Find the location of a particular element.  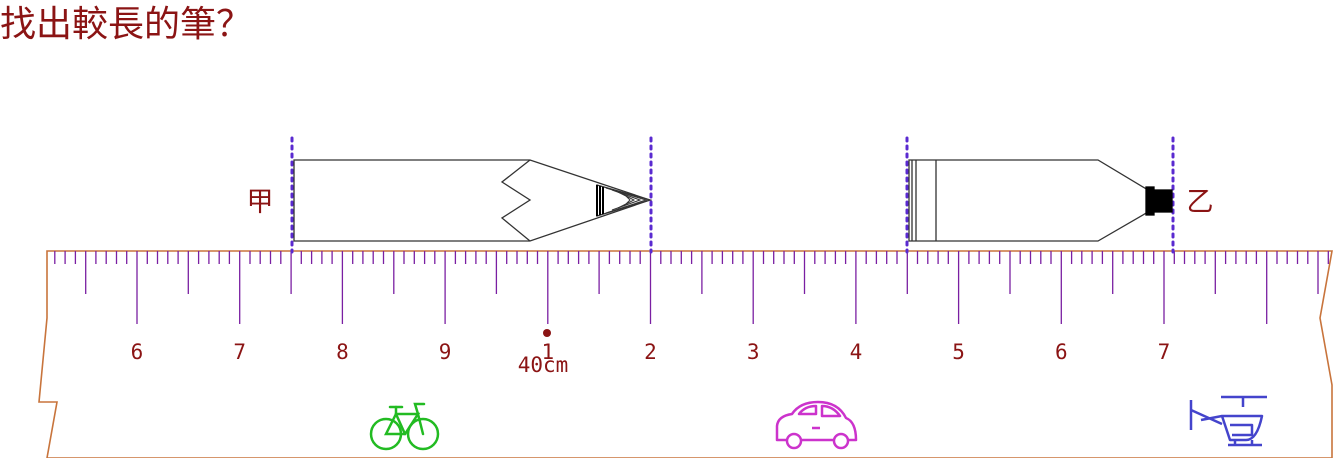

center-mark-label: 40cm is located at coordinates (543, 365).